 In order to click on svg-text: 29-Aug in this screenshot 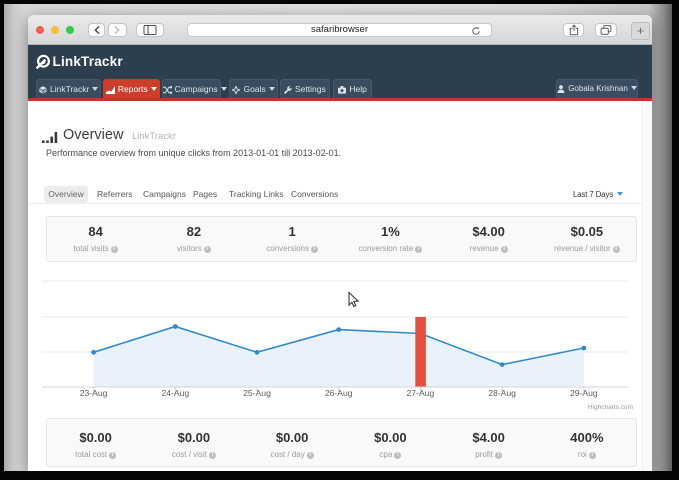, I will do `click(584, 393)`.